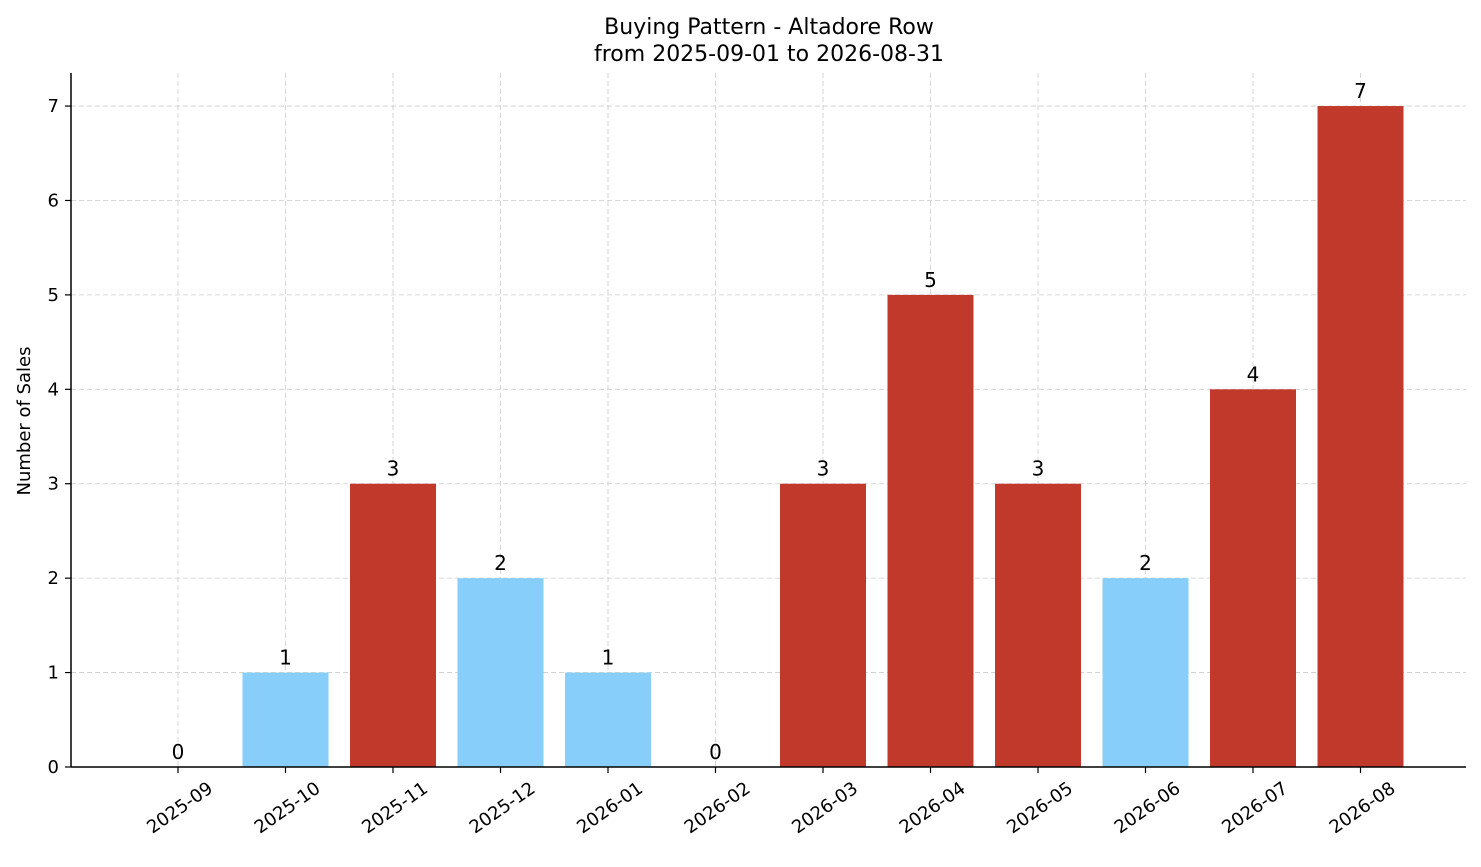 This screenshot has height=867, width=1481. What do you see at coordinates (1253, 374) in the screenshot?
I see `bar-data-label: 4` at bounding box center [1253, 374].